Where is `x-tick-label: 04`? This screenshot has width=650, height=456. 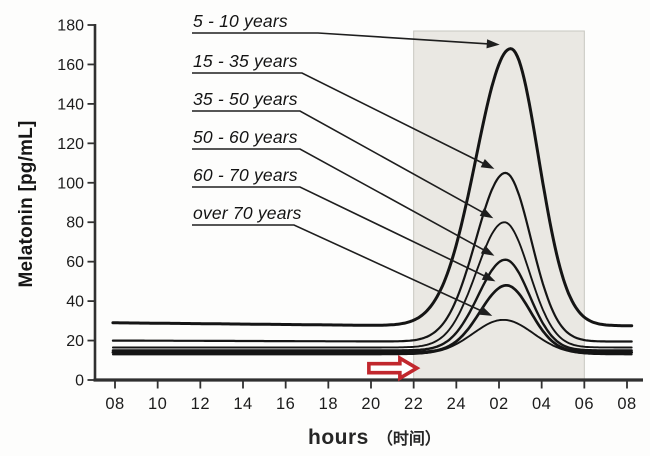
x-tick-label: 04 is located at coordinates (541, 404).